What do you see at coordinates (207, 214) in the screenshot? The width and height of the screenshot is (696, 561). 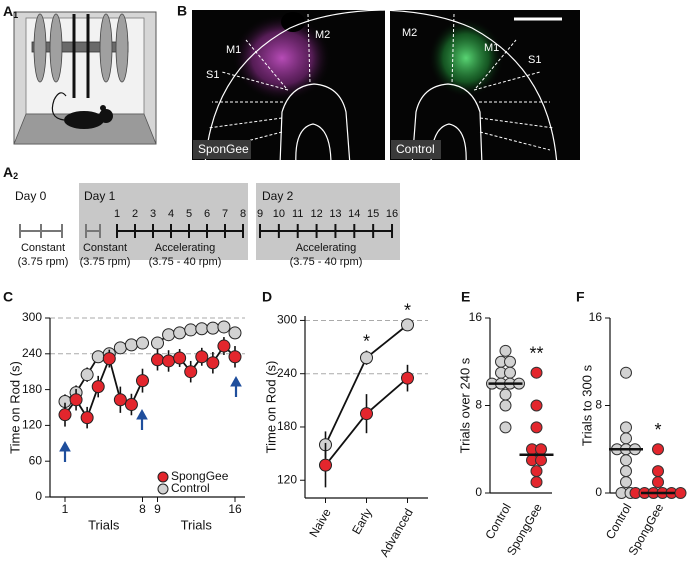 I see `trial-number: 6` at bounding box center [207, 214].